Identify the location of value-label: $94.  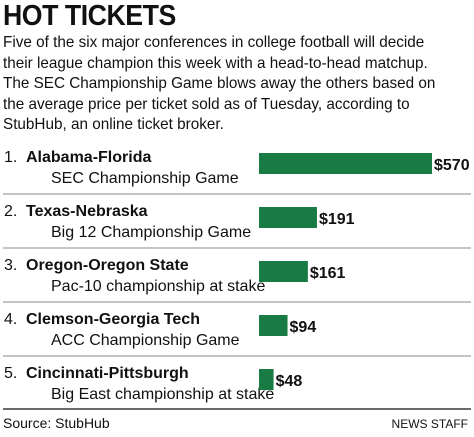
(303, 327).